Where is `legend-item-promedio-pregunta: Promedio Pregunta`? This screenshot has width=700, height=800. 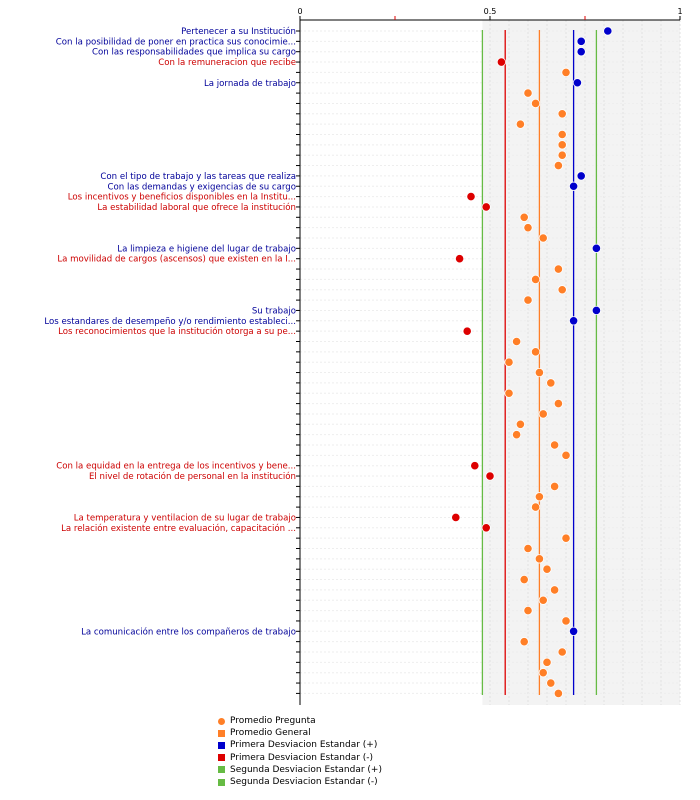 legend-item-promedio-pregunta: Promedio Pregunta is located at coordinates (300, 721).